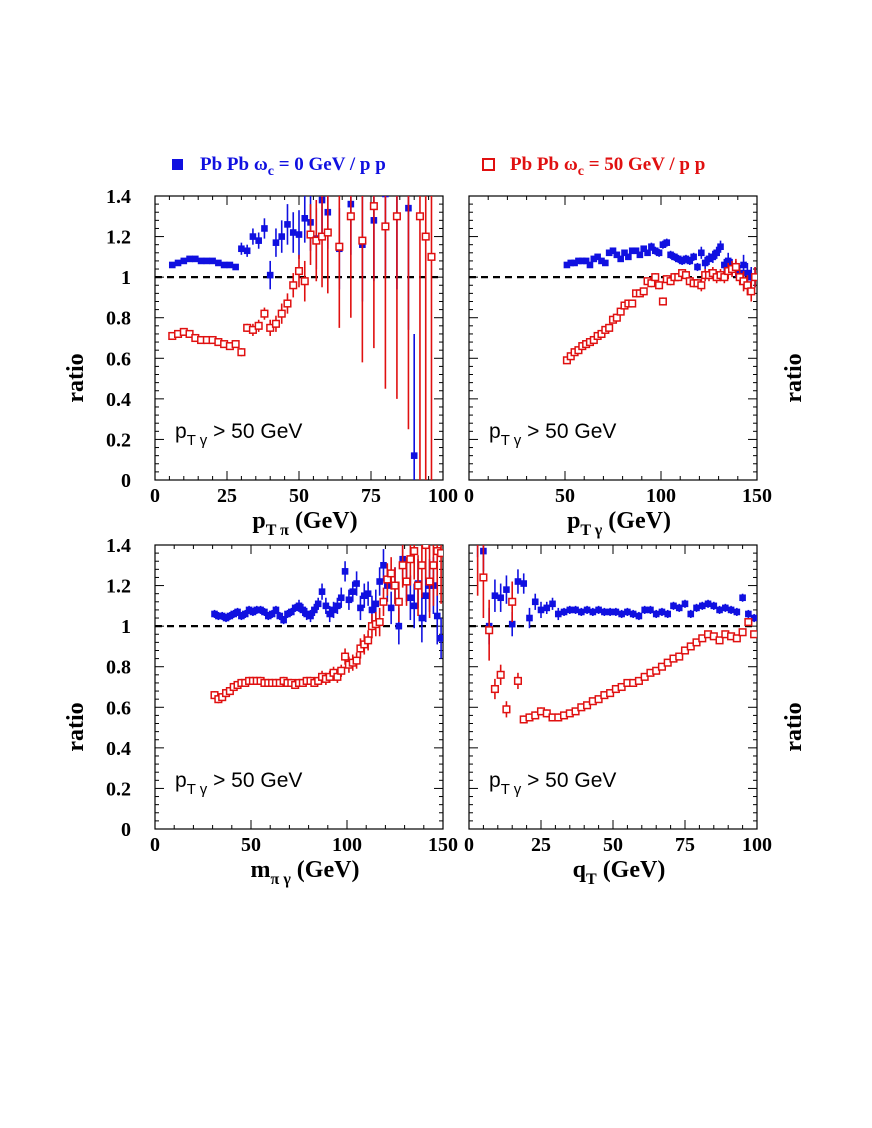 The image size is (872, 1128). I want to click on y-tick-label: 1.4, so click(118, 197).